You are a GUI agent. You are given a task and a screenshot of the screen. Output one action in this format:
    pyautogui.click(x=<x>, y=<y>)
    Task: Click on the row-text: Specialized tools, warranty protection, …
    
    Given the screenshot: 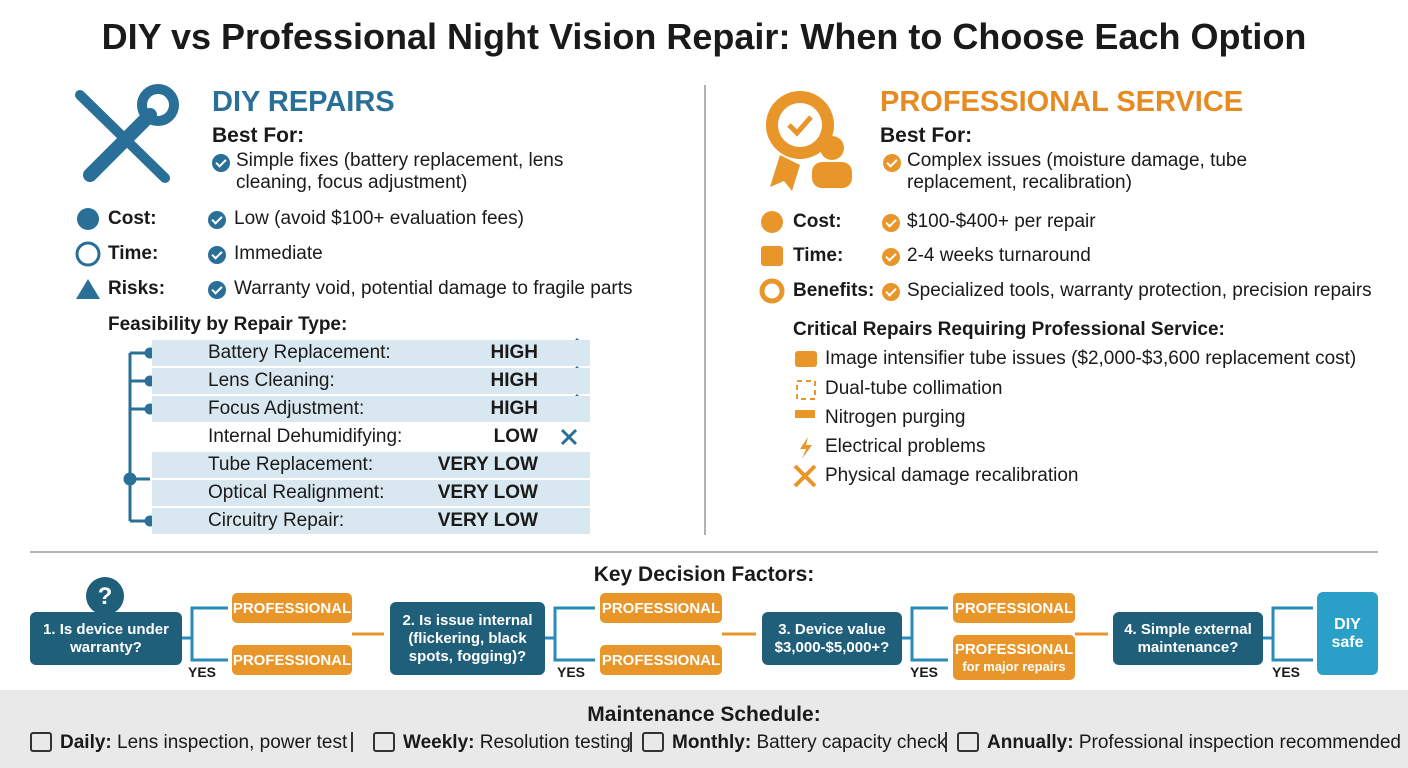 What is the action you would take?
    pyautogui.click(x=1139, y=290)
    